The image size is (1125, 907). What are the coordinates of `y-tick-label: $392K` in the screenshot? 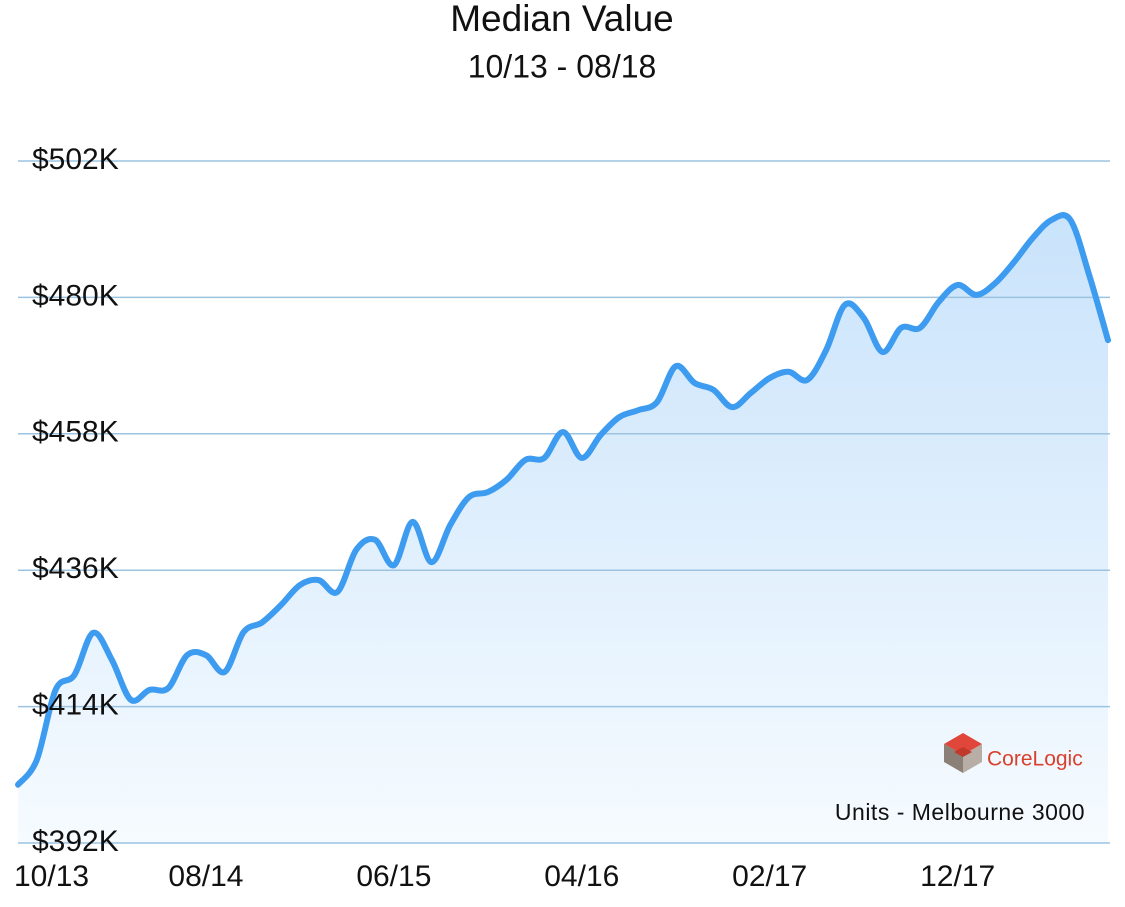 It's located at (75, 841).